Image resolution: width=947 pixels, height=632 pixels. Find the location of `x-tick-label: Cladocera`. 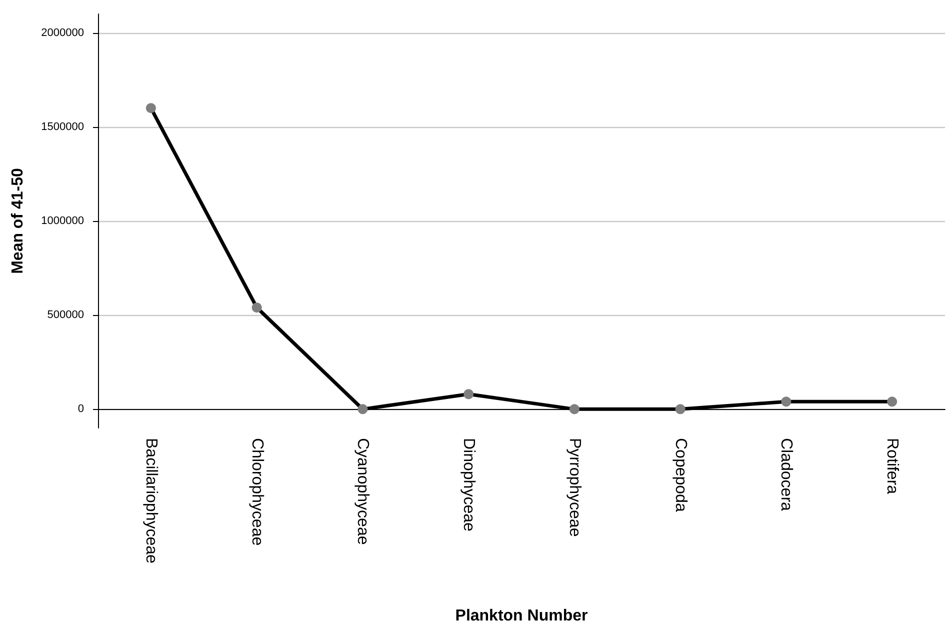

x-tick-label: Cladocera is located at coordinates (786, 475).